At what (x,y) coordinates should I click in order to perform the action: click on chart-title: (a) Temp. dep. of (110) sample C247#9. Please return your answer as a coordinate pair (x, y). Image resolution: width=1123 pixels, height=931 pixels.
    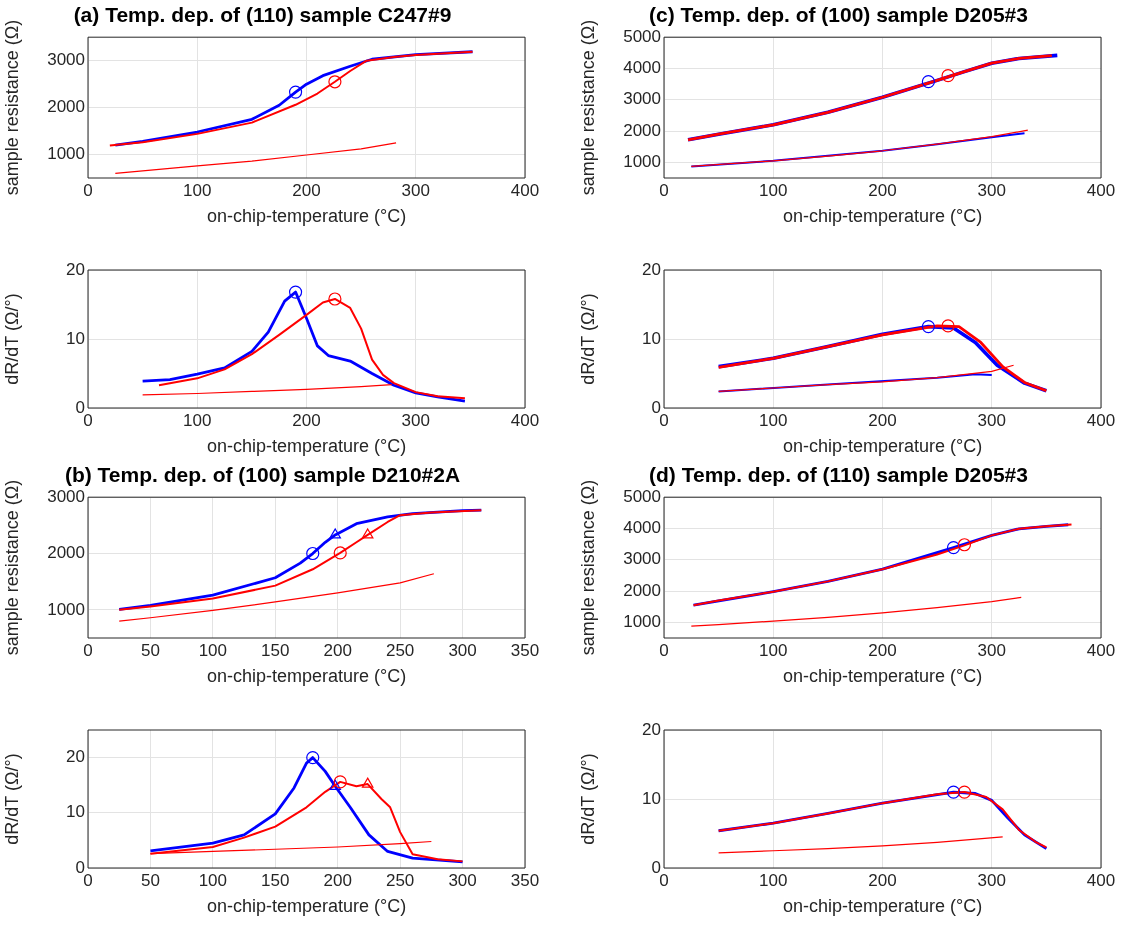
    Looking at the image, I should click on (262, 15).